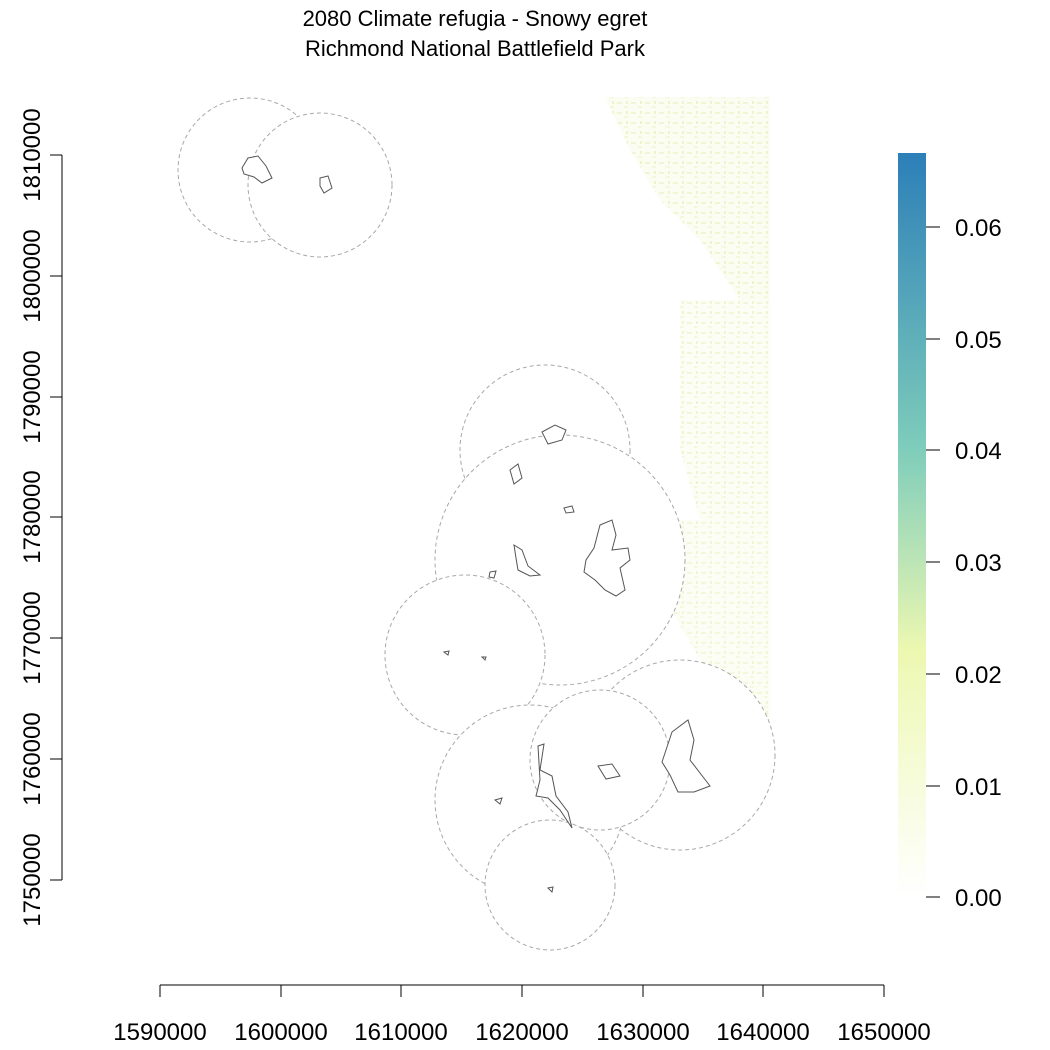  Describe the element at coordinates (978, 898) in the screenshot. I see `legend-tick-label: 0.00` at that location.